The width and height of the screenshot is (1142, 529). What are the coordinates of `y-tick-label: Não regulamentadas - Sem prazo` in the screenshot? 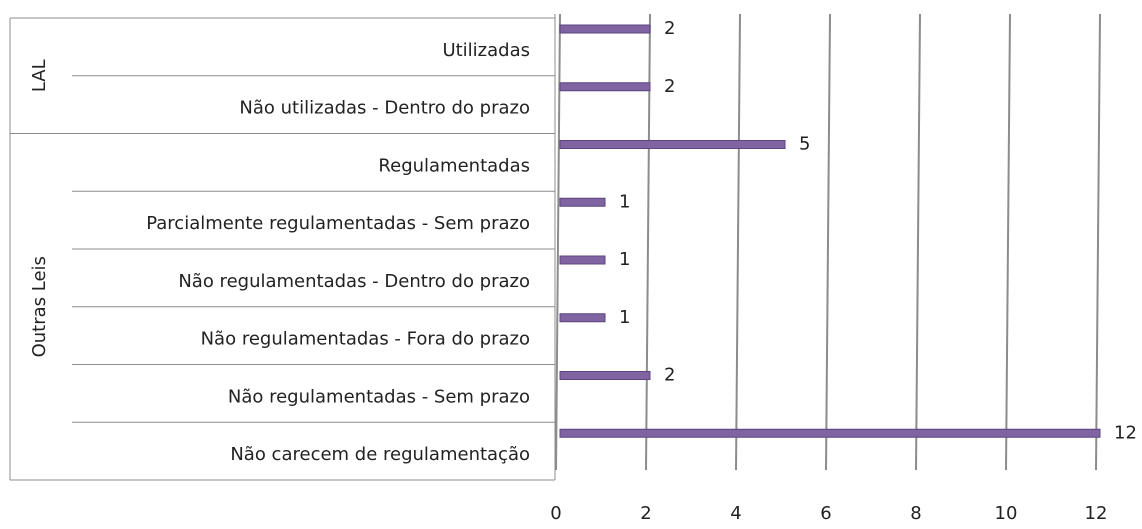 It's located at (379, 396).